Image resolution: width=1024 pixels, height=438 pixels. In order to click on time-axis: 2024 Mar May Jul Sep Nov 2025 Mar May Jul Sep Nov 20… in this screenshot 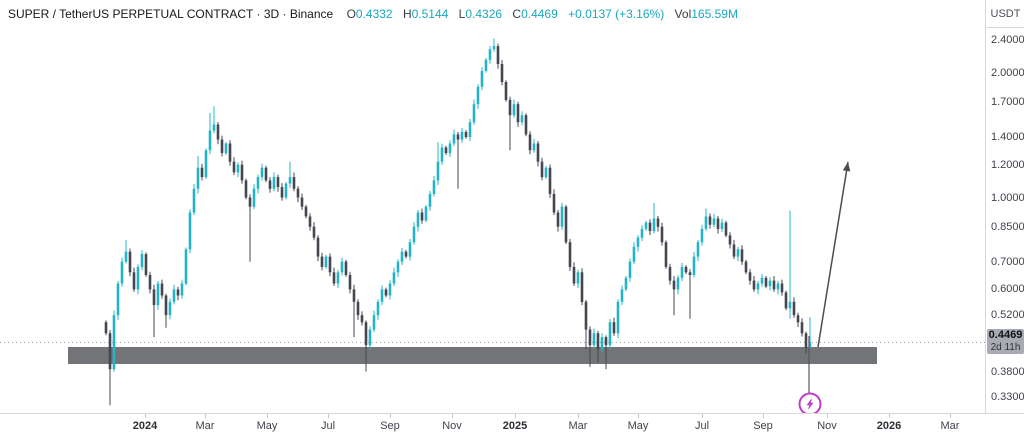, I will do `click(512, 425)`.